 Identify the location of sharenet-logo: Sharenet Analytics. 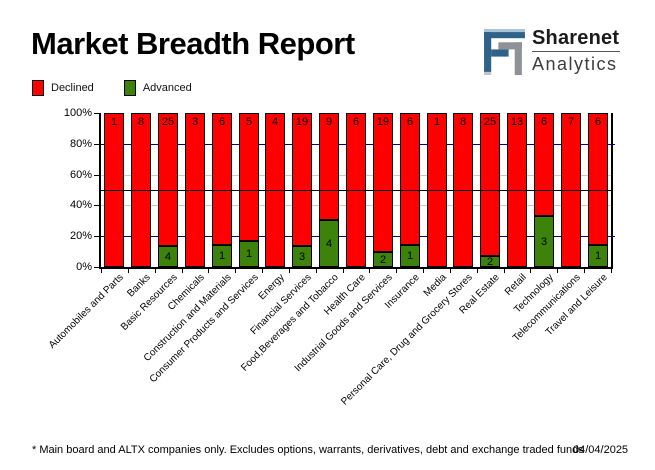
(559, 51).